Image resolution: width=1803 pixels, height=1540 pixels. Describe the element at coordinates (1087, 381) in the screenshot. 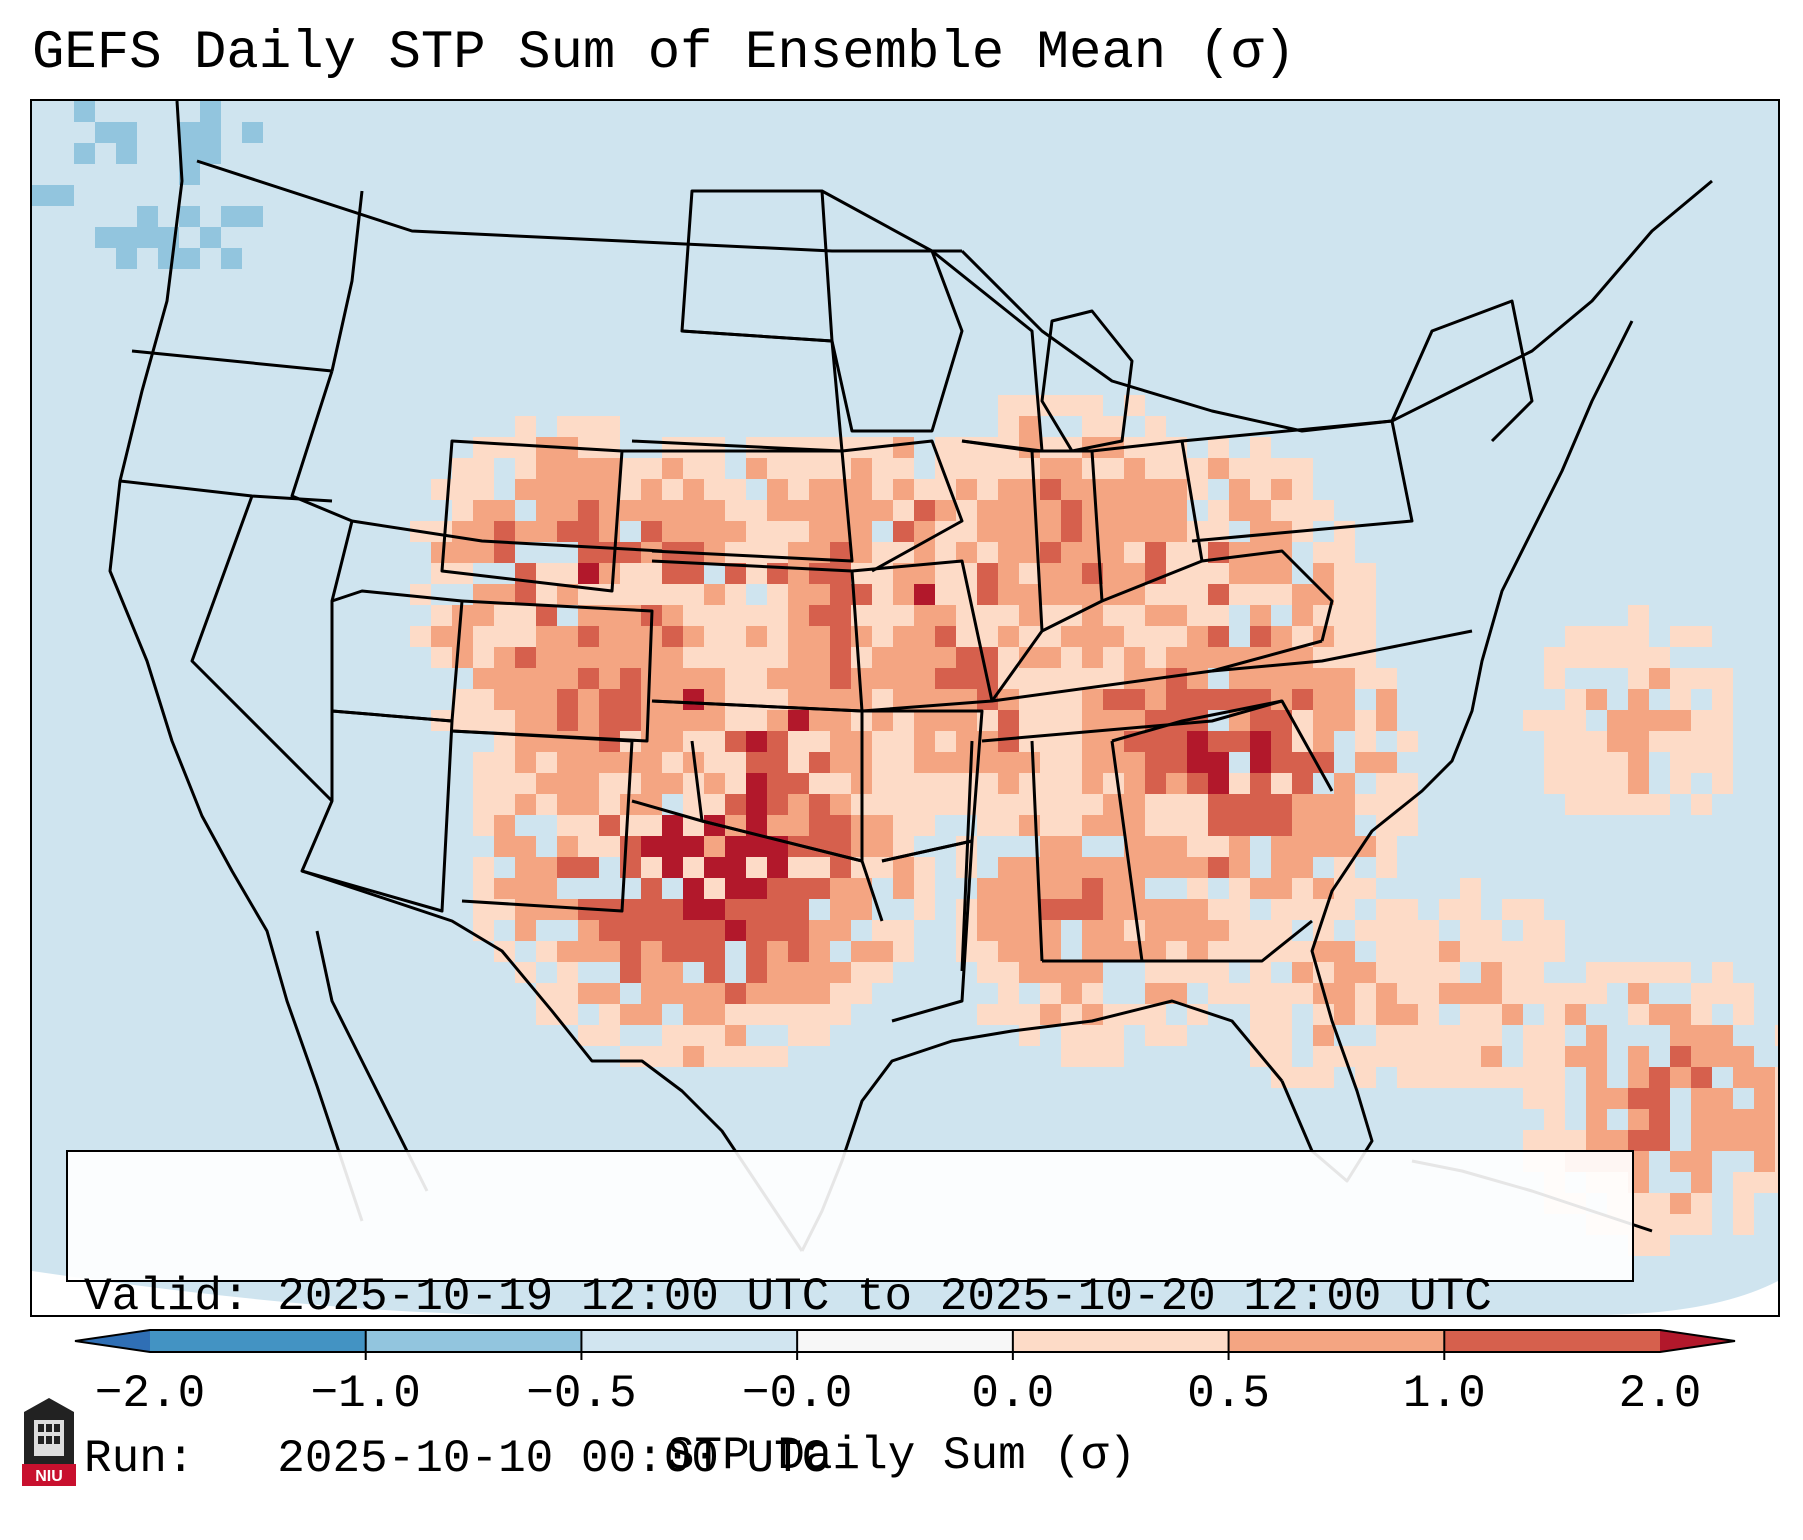

I see `mi-lower` at that location.